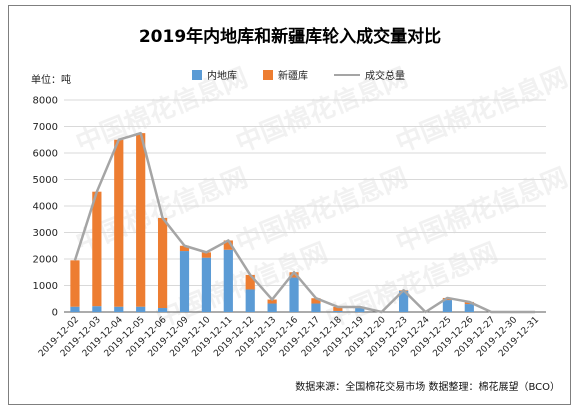 The height and width of the screenshot is (413, 580). I want to click on y-tick-label: 3000, so click(45, 233).